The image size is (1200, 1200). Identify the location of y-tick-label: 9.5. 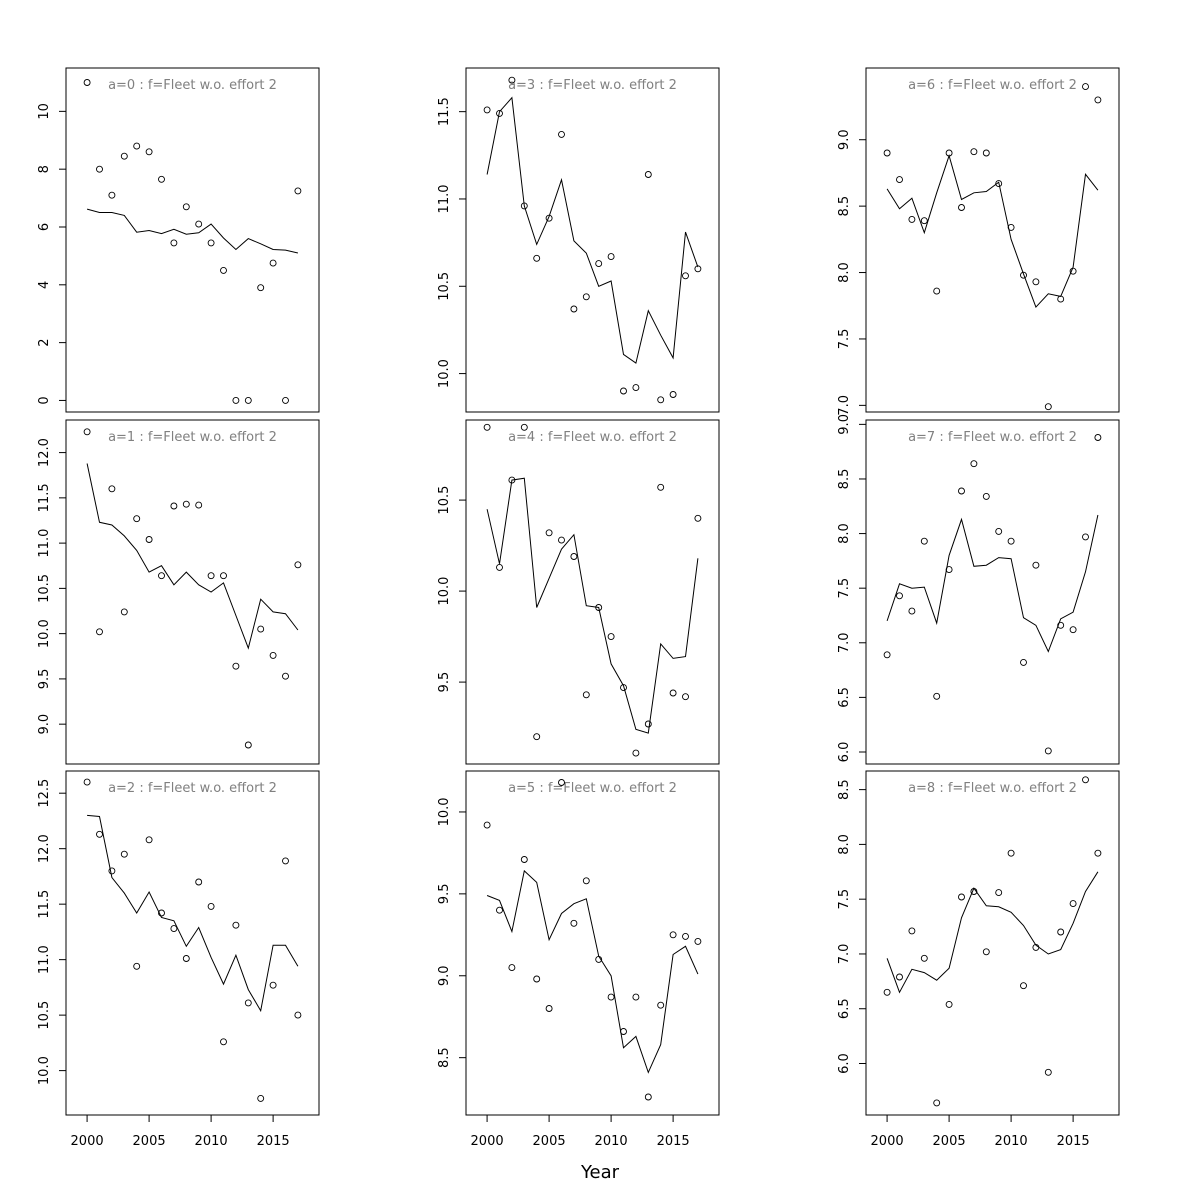
(444, 682).